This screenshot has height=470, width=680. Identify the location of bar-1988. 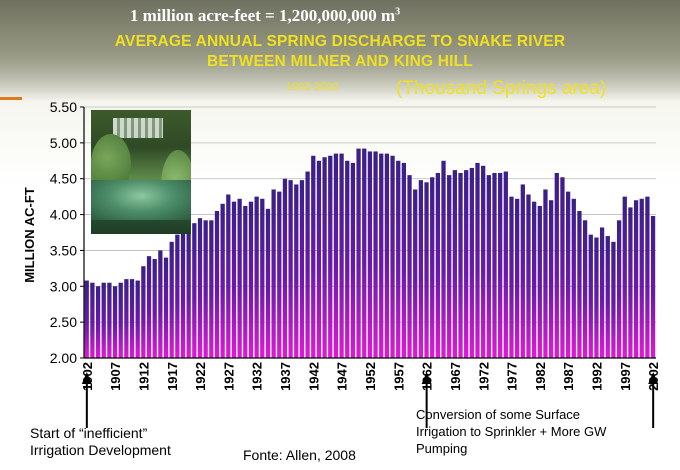
(573, 278).